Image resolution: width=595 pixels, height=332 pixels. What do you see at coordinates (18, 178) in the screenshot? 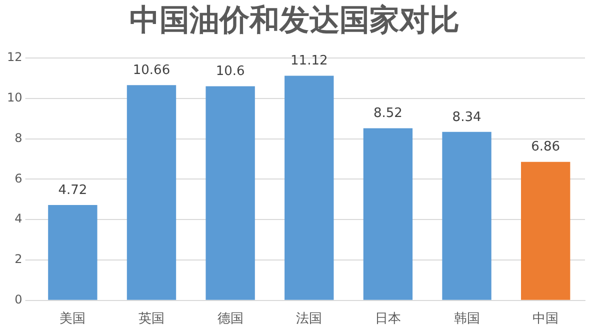
I see `y-tick-label: 6` at bounding box center [18, 178].